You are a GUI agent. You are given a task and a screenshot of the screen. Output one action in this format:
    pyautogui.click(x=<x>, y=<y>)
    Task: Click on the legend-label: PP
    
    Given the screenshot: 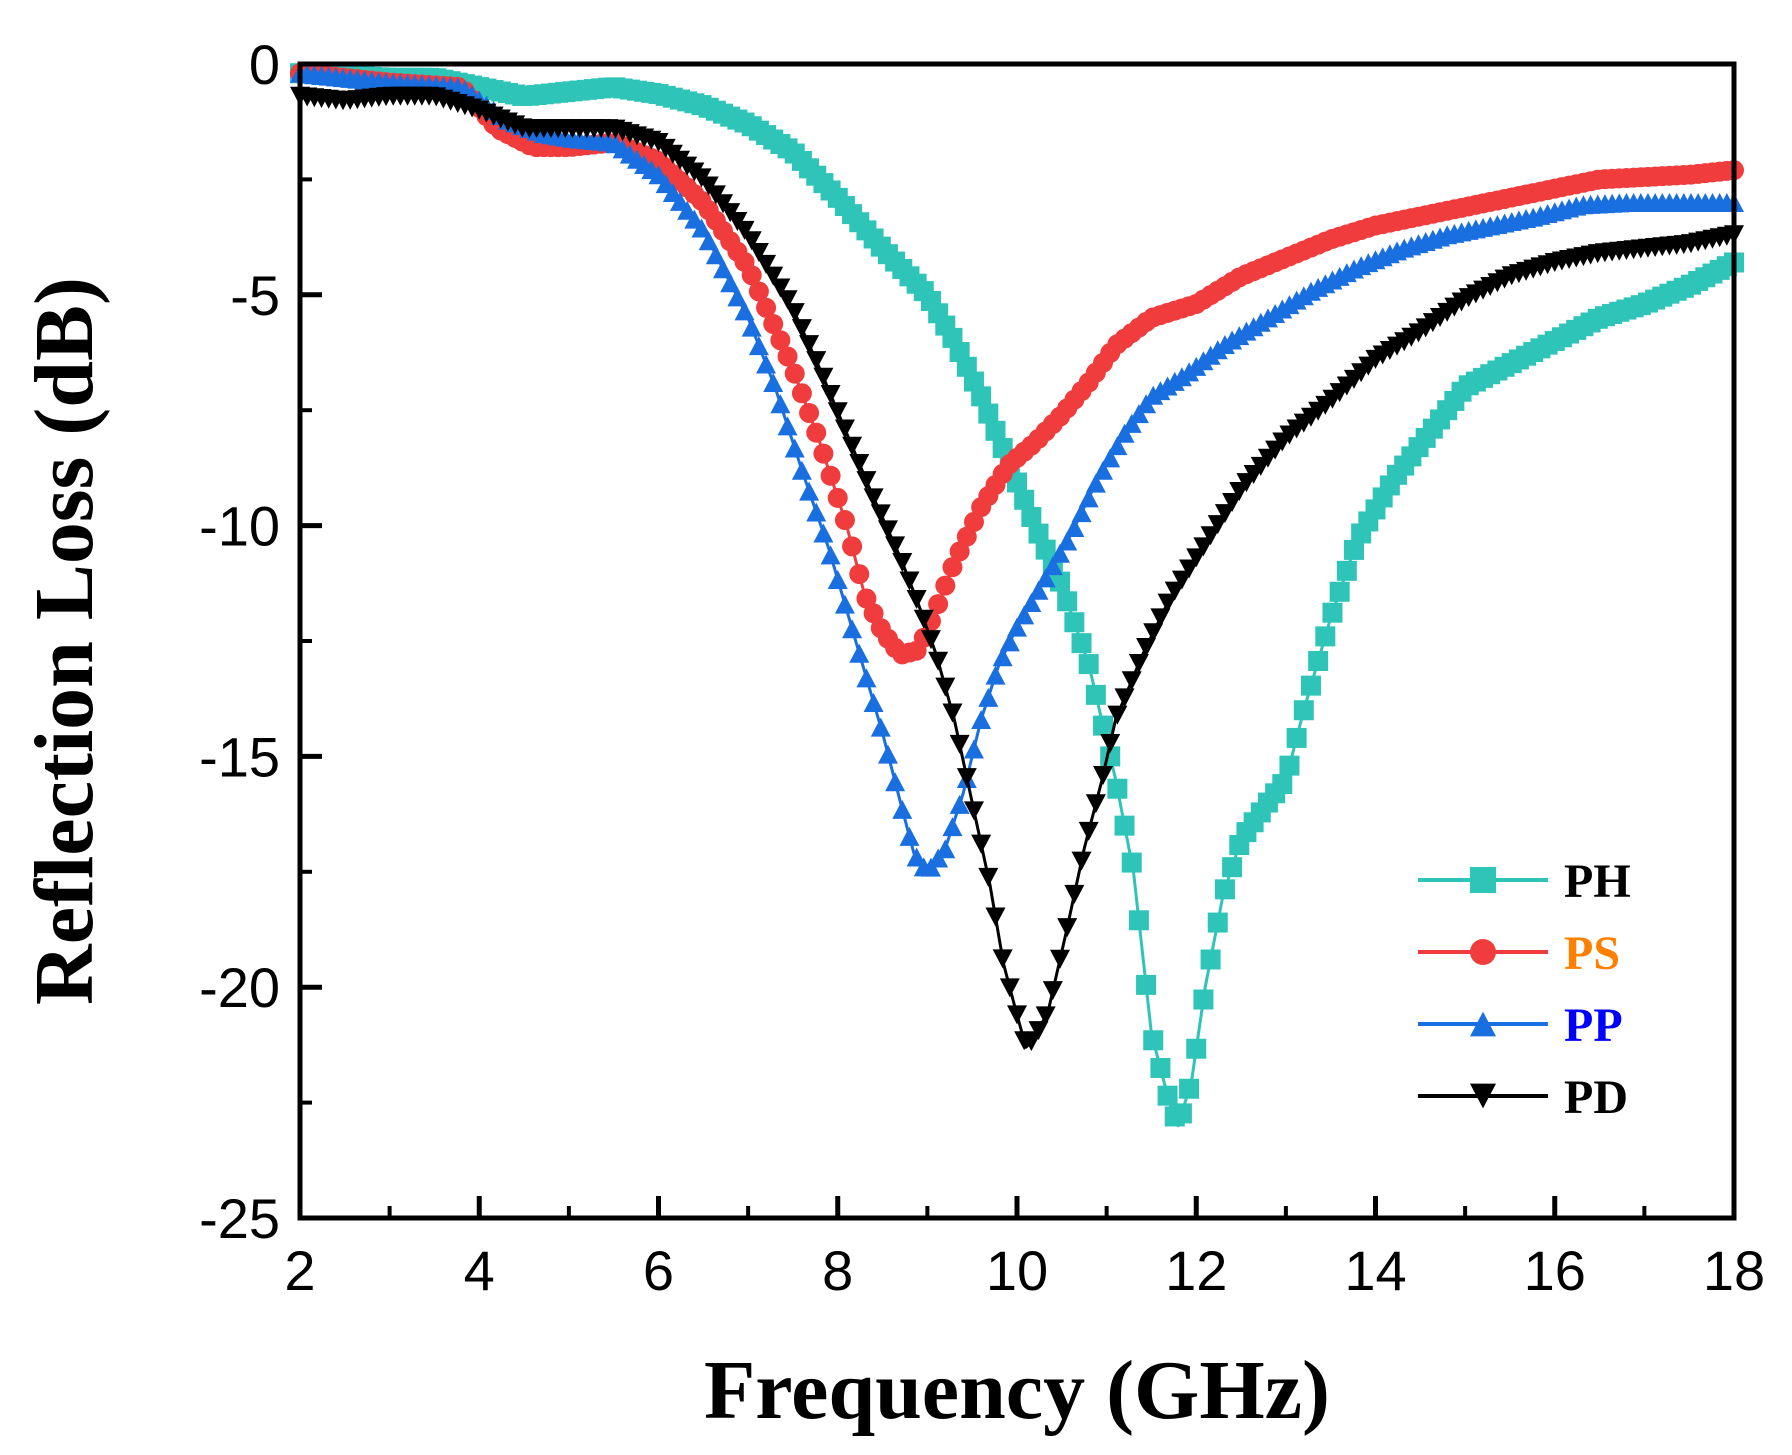 What is the action you would take?
    pyautogui.click(x=1593, y=1025)
    